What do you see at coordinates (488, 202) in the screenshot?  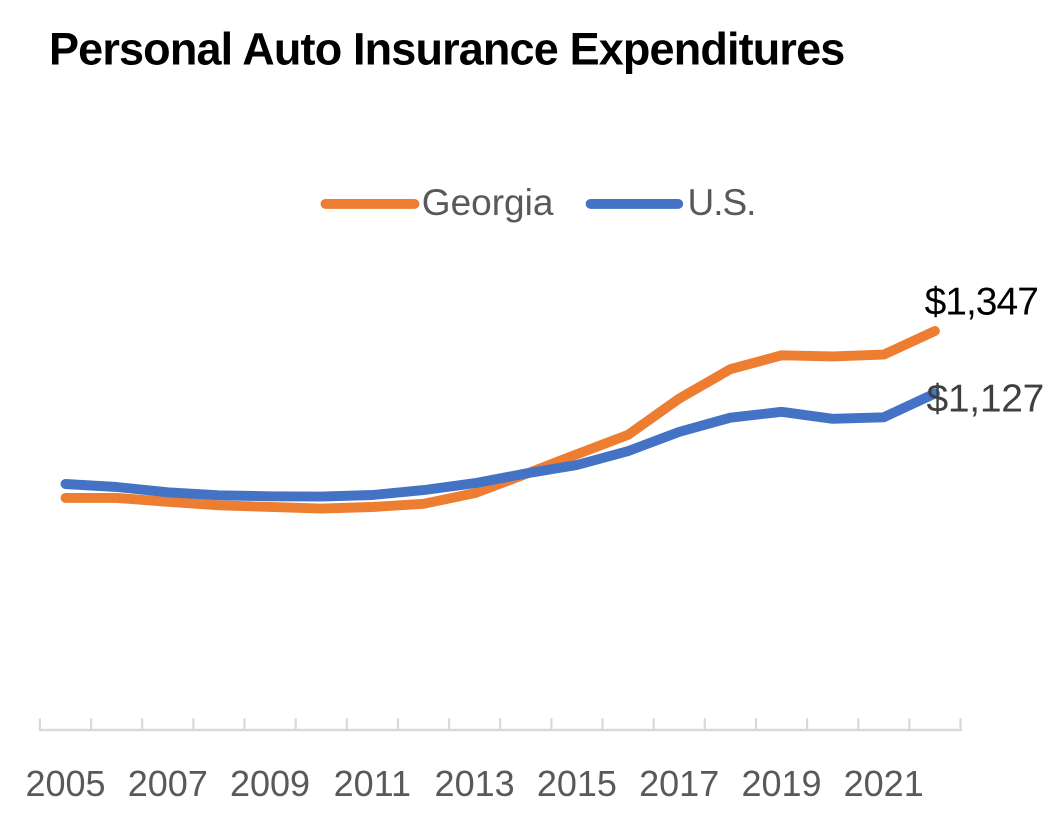 I see `svg-text: Georgia` at bounding box center [488, 202].